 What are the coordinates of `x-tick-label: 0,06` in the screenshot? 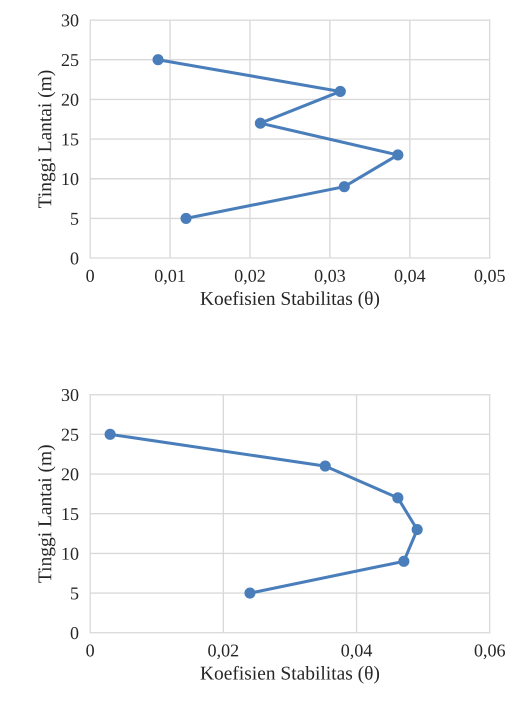 It's located at (490, 652).